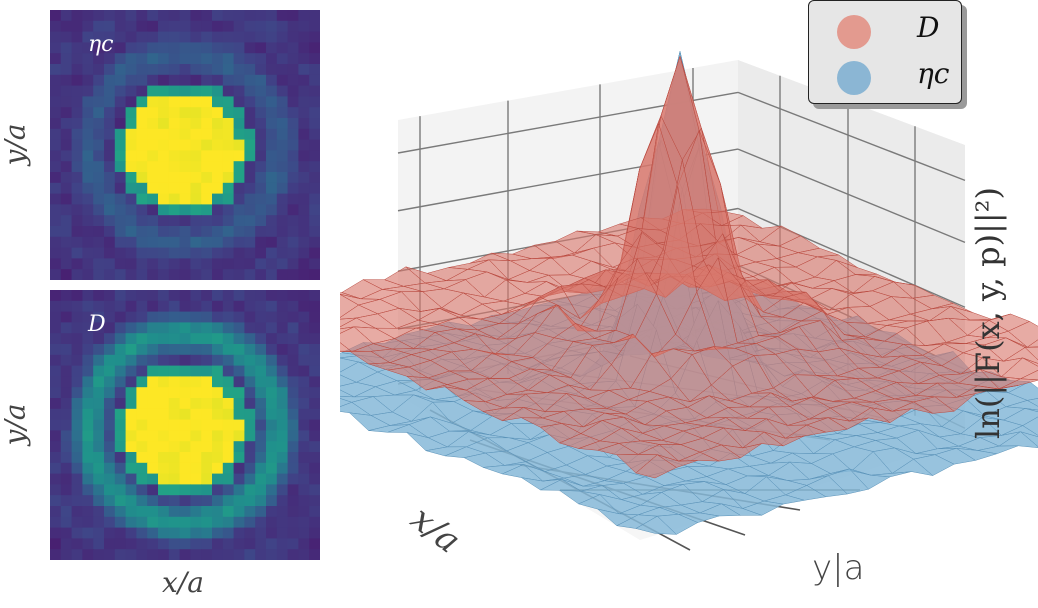  Describe the element at coordinates (854, 78) in the screenshot. I see `legend-swatch-eta` at that location.